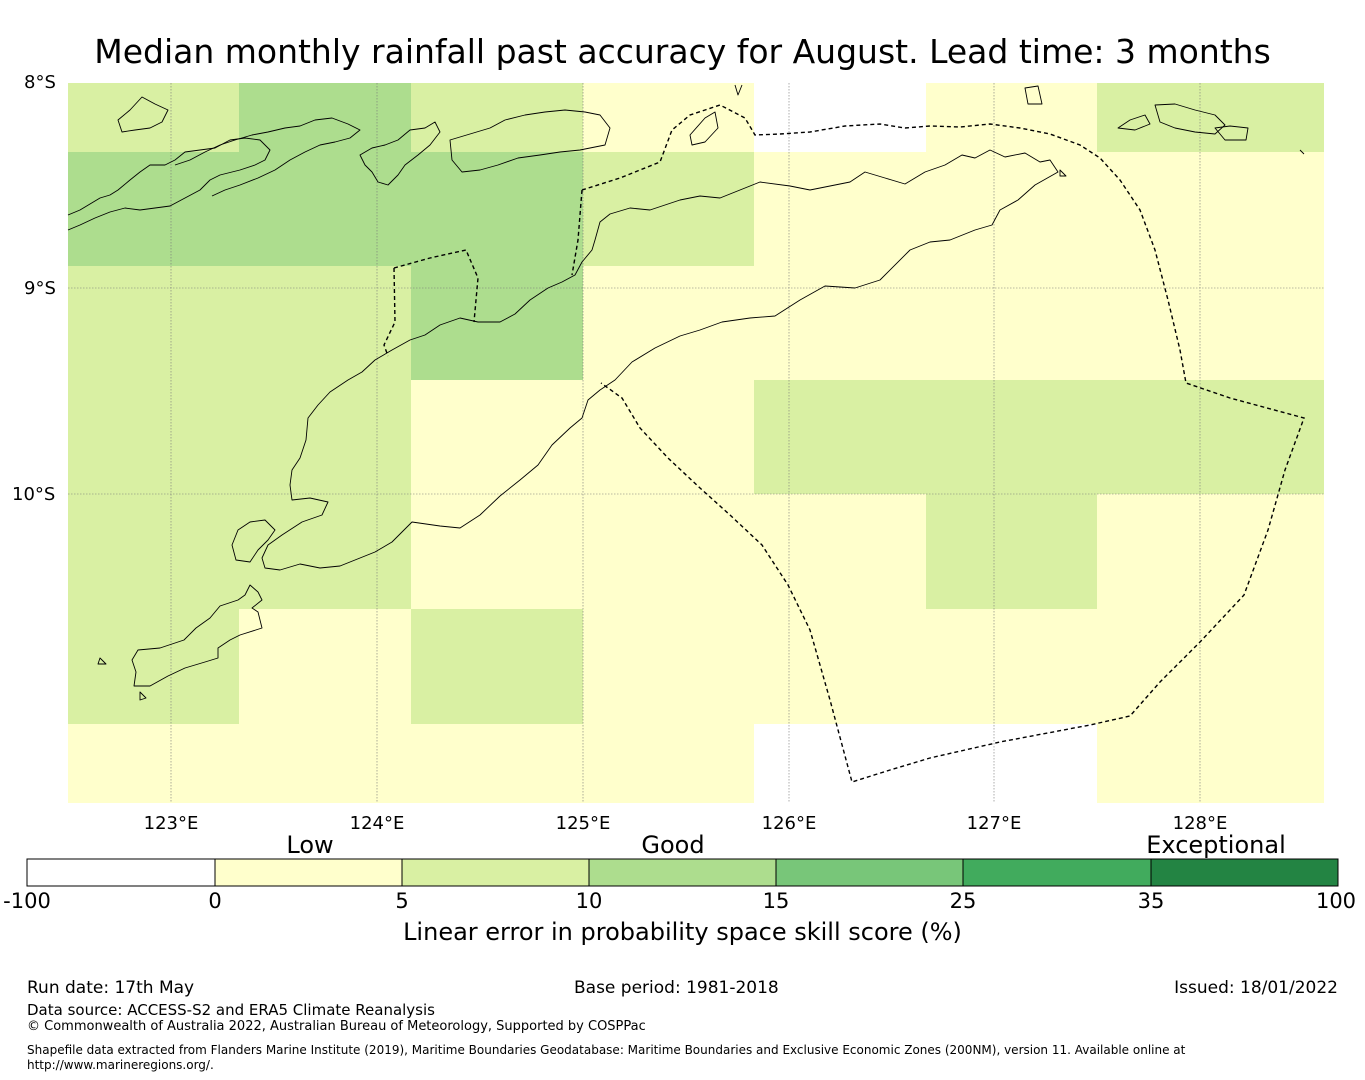 This screenshot has width=1365, height=1080. I want to click on category-good: Good, so click(673, 845).